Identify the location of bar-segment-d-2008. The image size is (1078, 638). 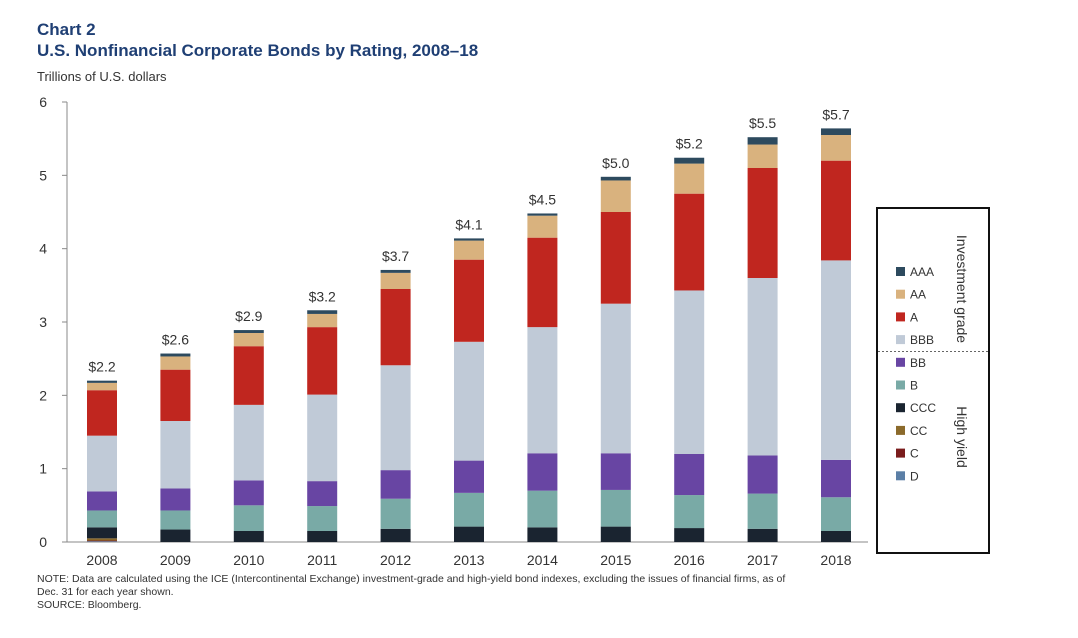
(102, 541).